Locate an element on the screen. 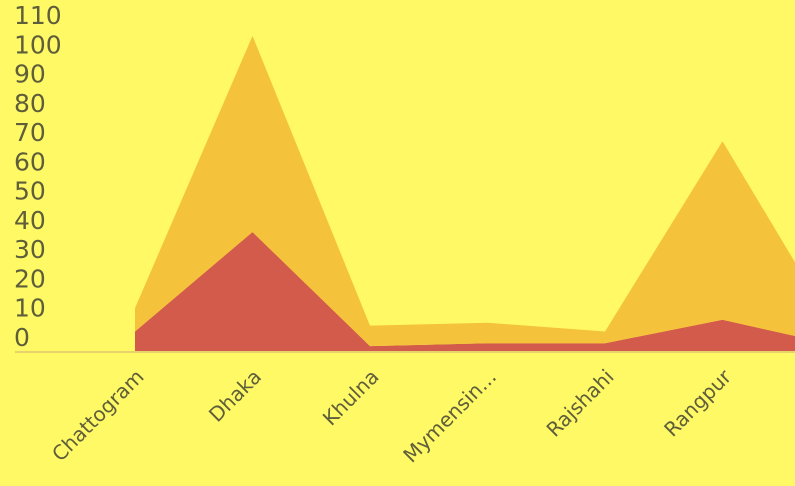 The width and height of the screenshot is (795, 486). y-tick-label: 100 is located at coordinates (38, 44).